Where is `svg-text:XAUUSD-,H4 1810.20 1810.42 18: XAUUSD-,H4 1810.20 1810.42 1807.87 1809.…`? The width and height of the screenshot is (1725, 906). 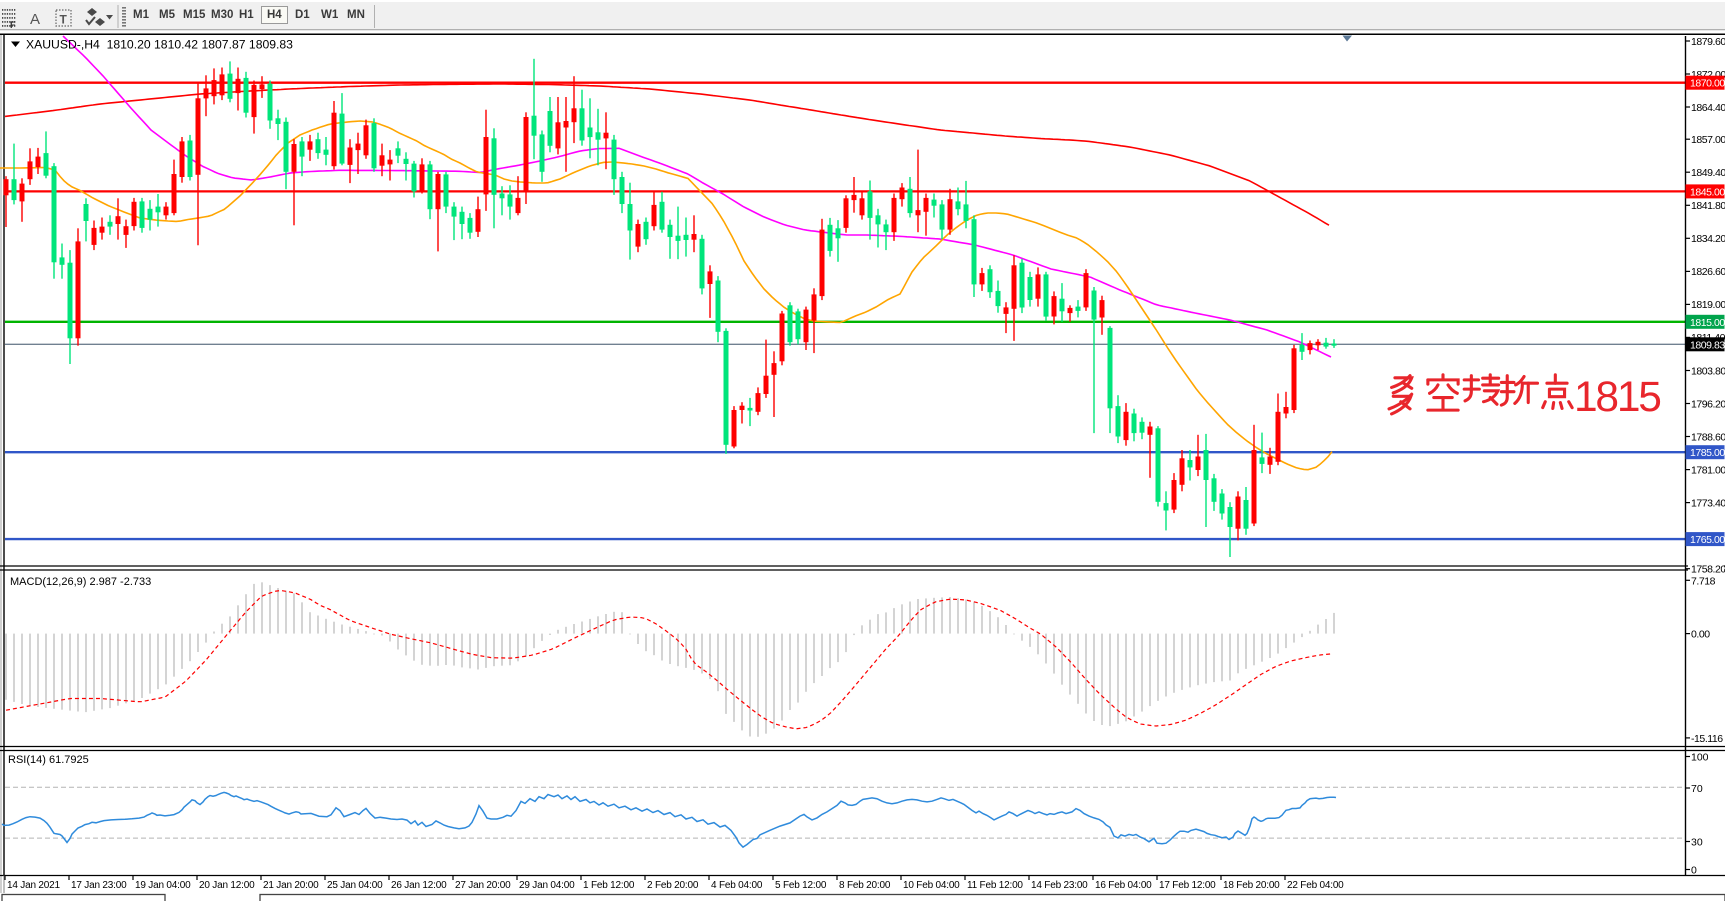 svg-text:XAUUSD-,H4 1810.20 1810.42 18: XAUUSD-,H4 1810.20 1810.42 1807.87 1809.… is located at coordinates (159, 45).